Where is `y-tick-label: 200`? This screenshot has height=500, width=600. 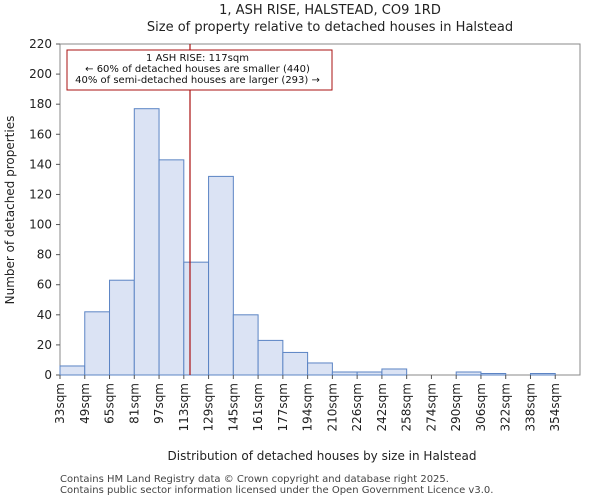 y-tick-label: 200 is located at coordinates (40, 74).